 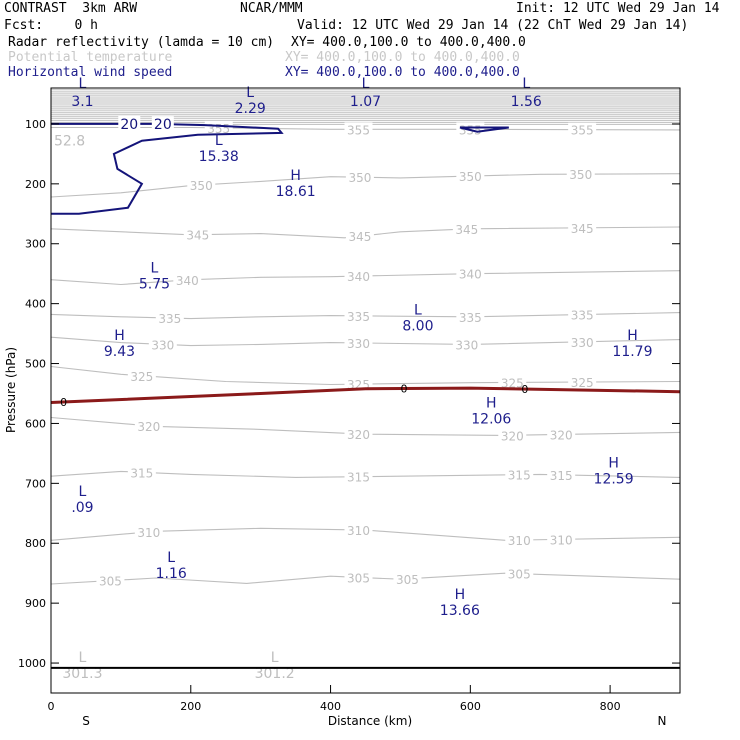 I want to click on y-tick-label: 1000, so click(x=32, y=663).